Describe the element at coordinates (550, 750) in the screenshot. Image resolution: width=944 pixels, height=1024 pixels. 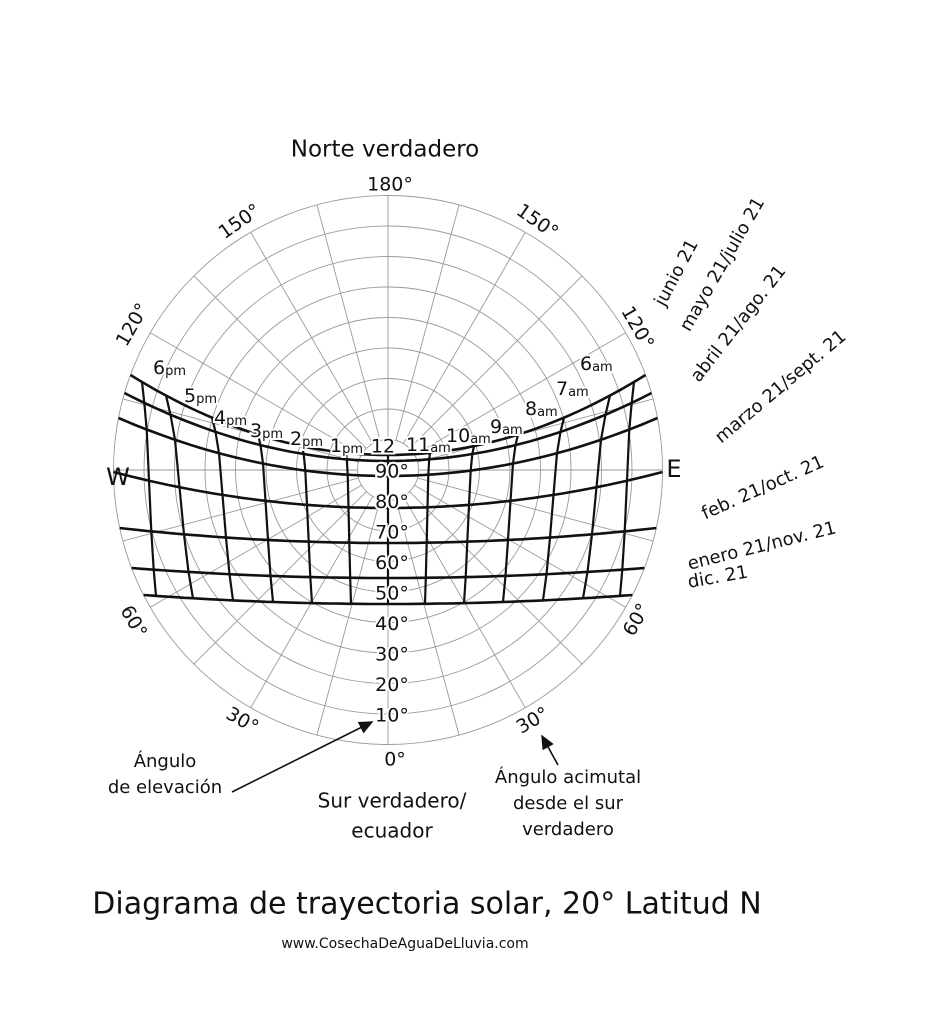
I see `azimuth-arrow` at that location.